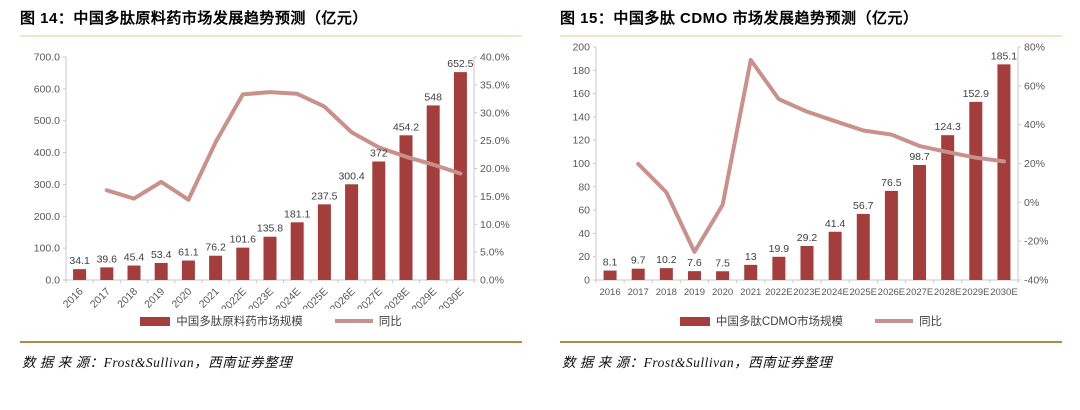 The height and width of the screenshot is (410, 1080). Describe the element at coordinates (581, 71) in the screenshot. I see `y-axis-left-label: 180` at that location.